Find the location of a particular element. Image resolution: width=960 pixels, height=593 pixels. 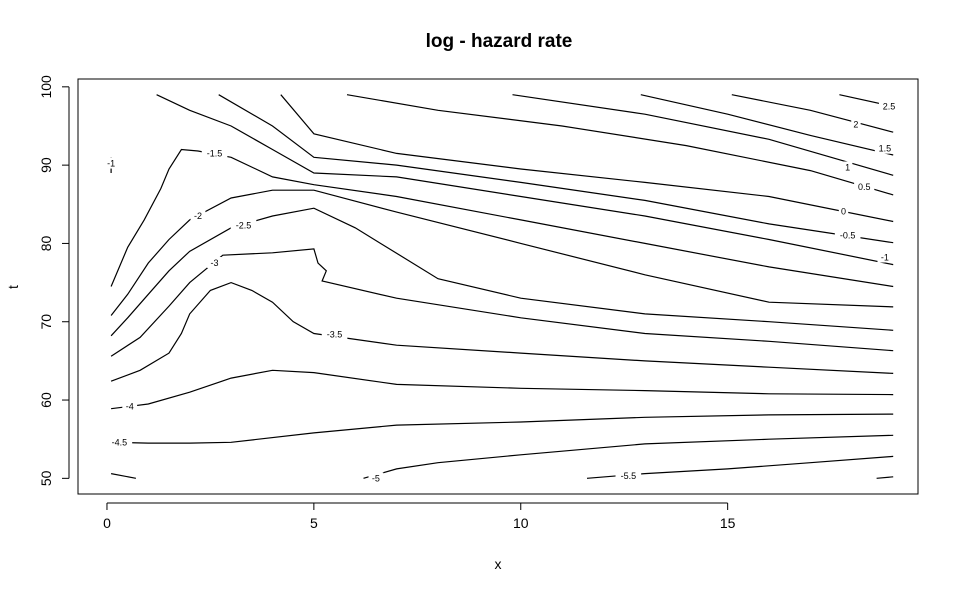

contour-label: 0.5 is located at coordinates (864, 187).